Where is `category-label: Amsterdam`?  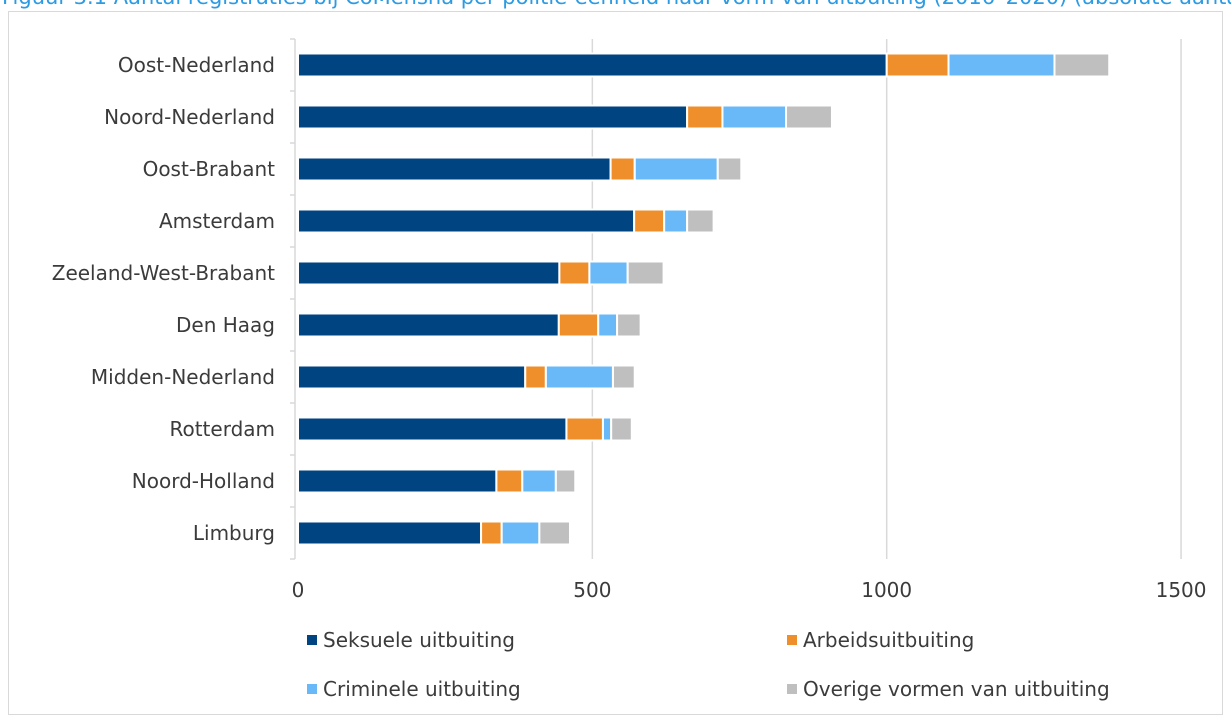 category-label: Amsterdam is located at coordinates (217, 221).